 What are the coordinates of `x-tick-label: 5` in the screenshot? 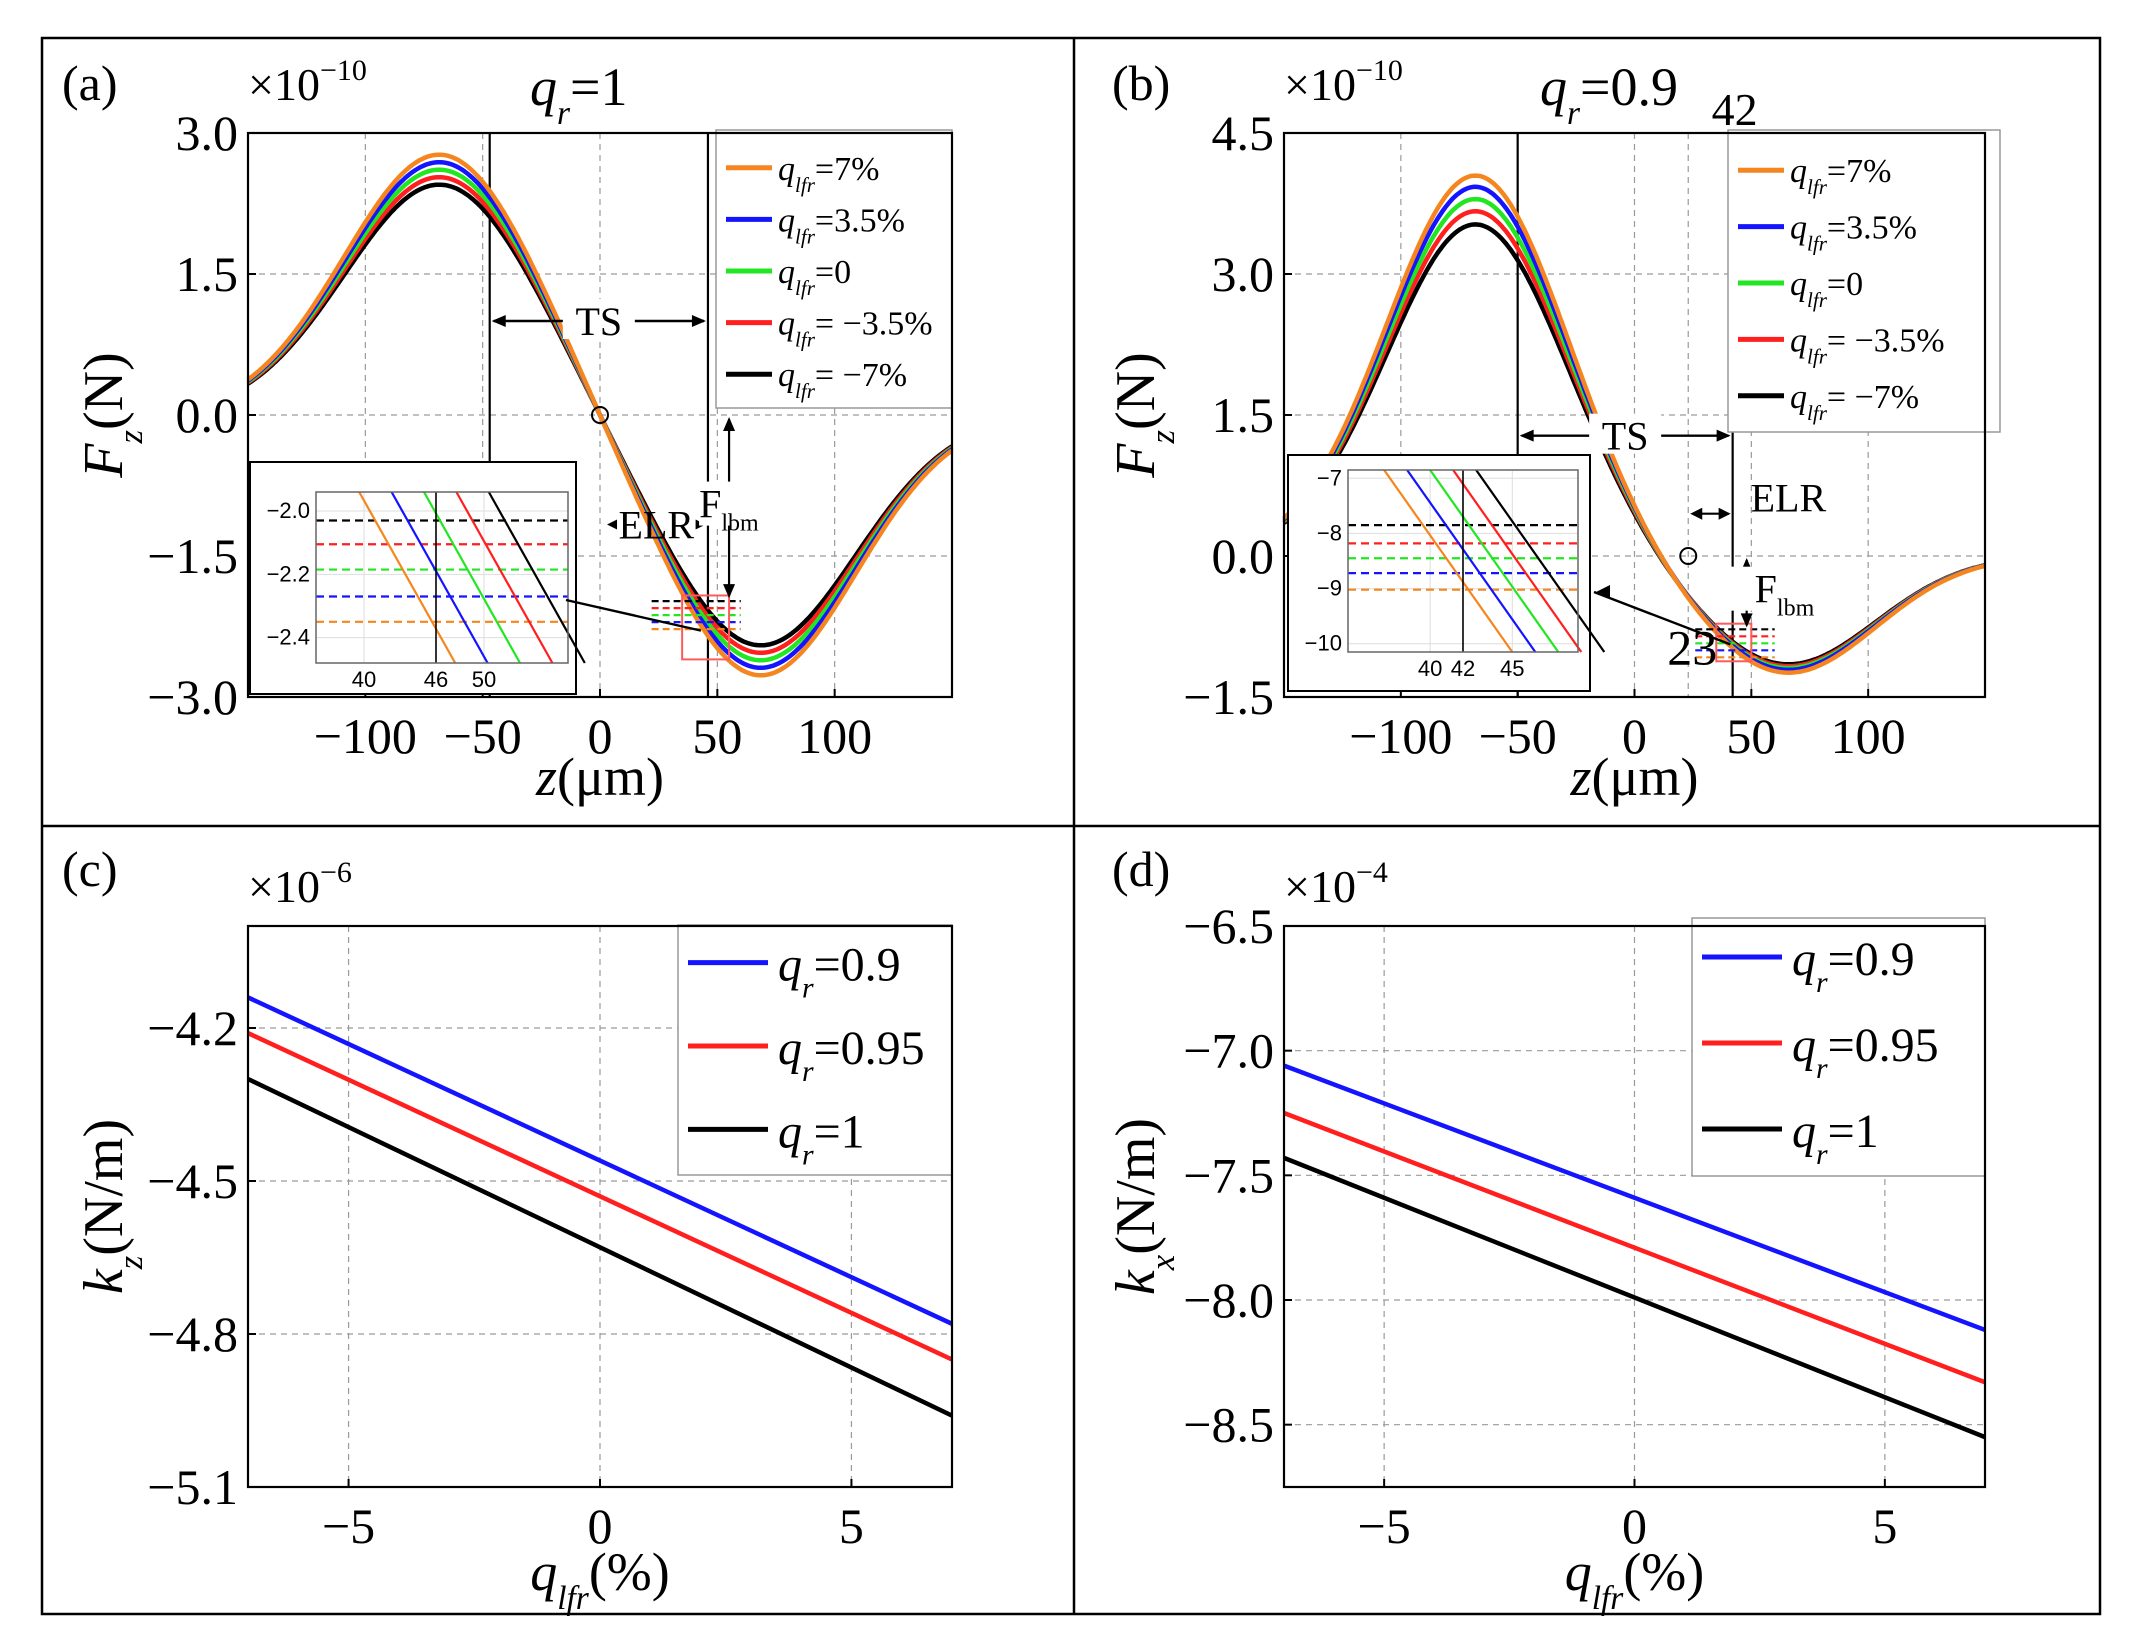 It's located at (1884, 1526).